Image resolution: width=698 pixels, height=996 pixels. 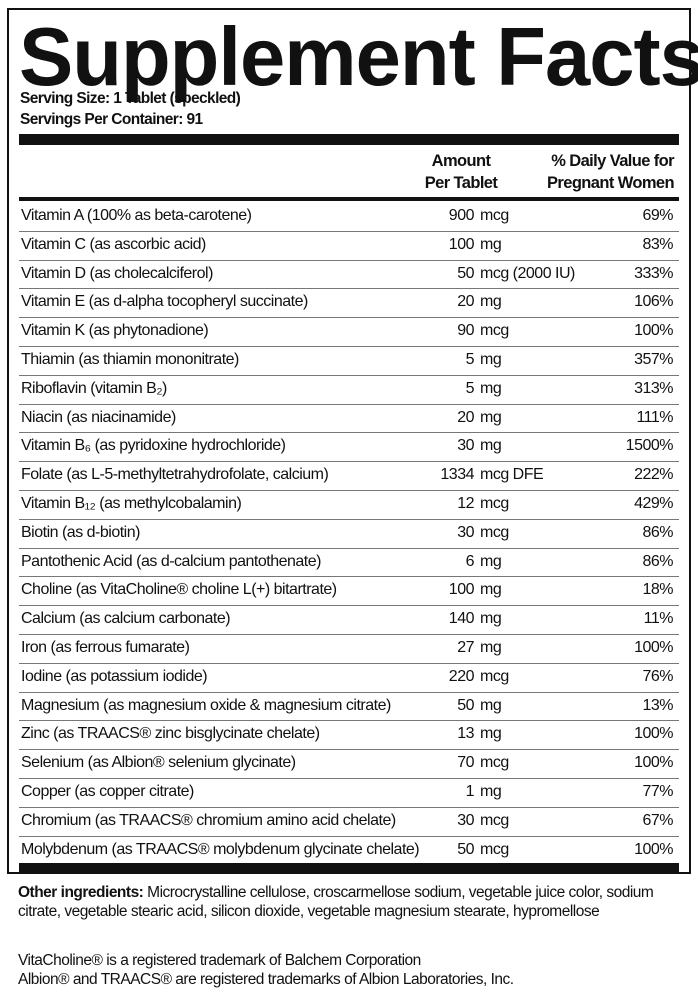 What do you see at coordinates (657, 215) in the screenshot?
I see `daily-value-percent: 69%` at bounding box center [657, 215].